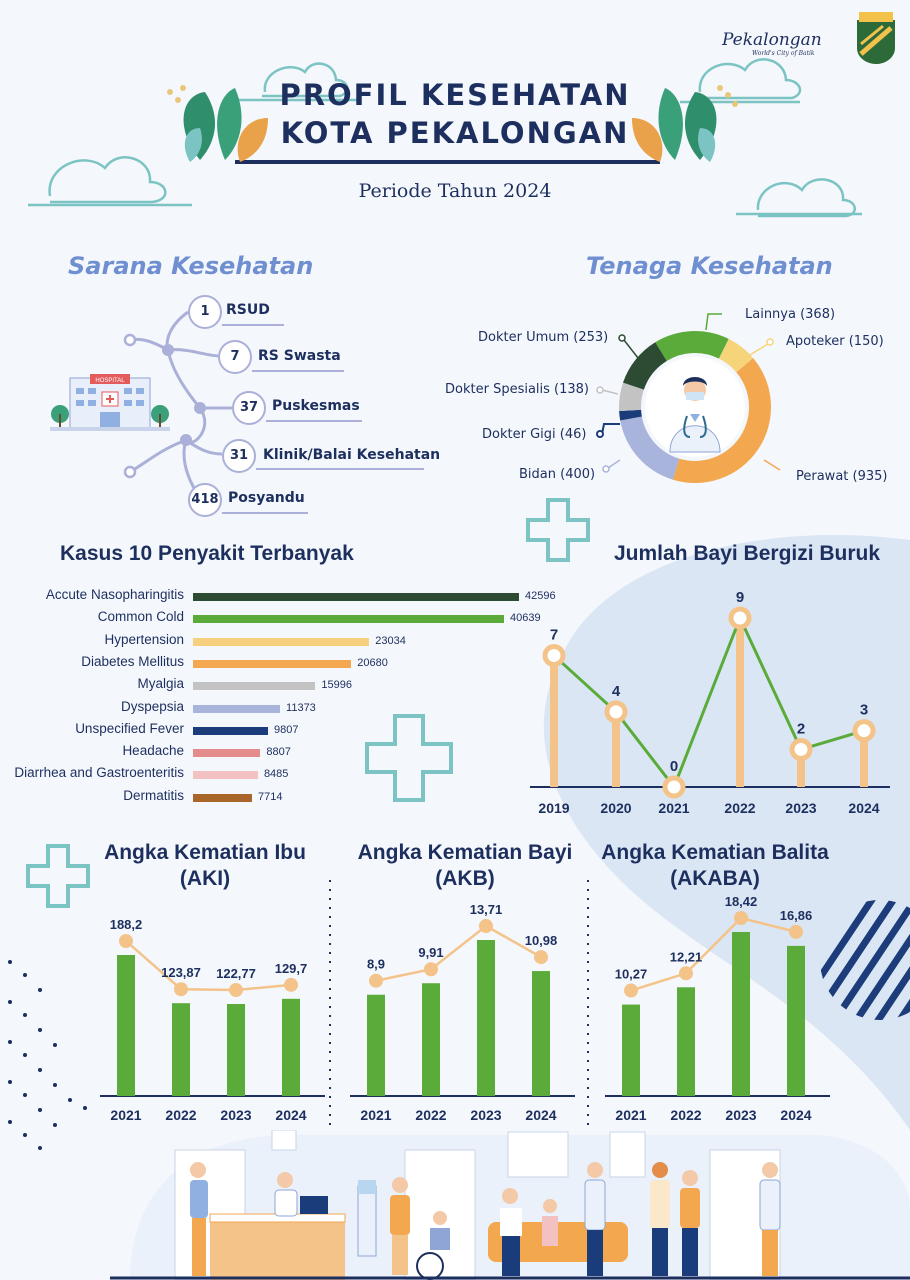  I want to click on akb-chart-title: Angka Kematian Bayi (AKB), so click(465, 866).